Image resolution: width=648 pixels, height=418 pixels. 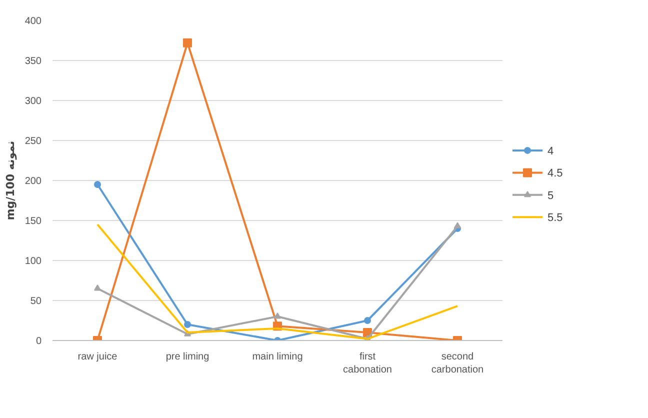 I want to click on x-tick-label: raw juice, so click(x=98, y=357).